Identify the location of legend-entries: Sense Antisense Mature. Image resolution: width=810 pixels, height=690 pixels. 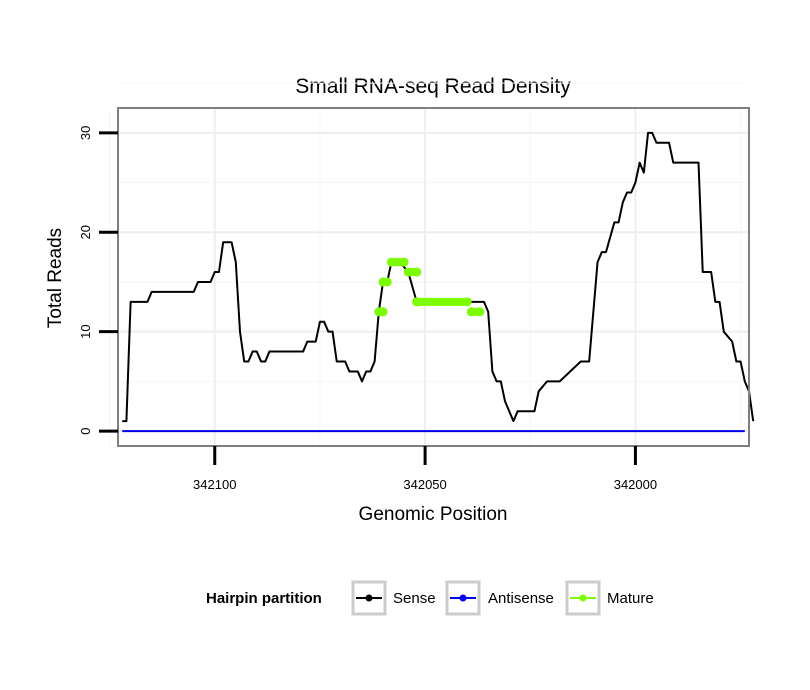
(502, 598).